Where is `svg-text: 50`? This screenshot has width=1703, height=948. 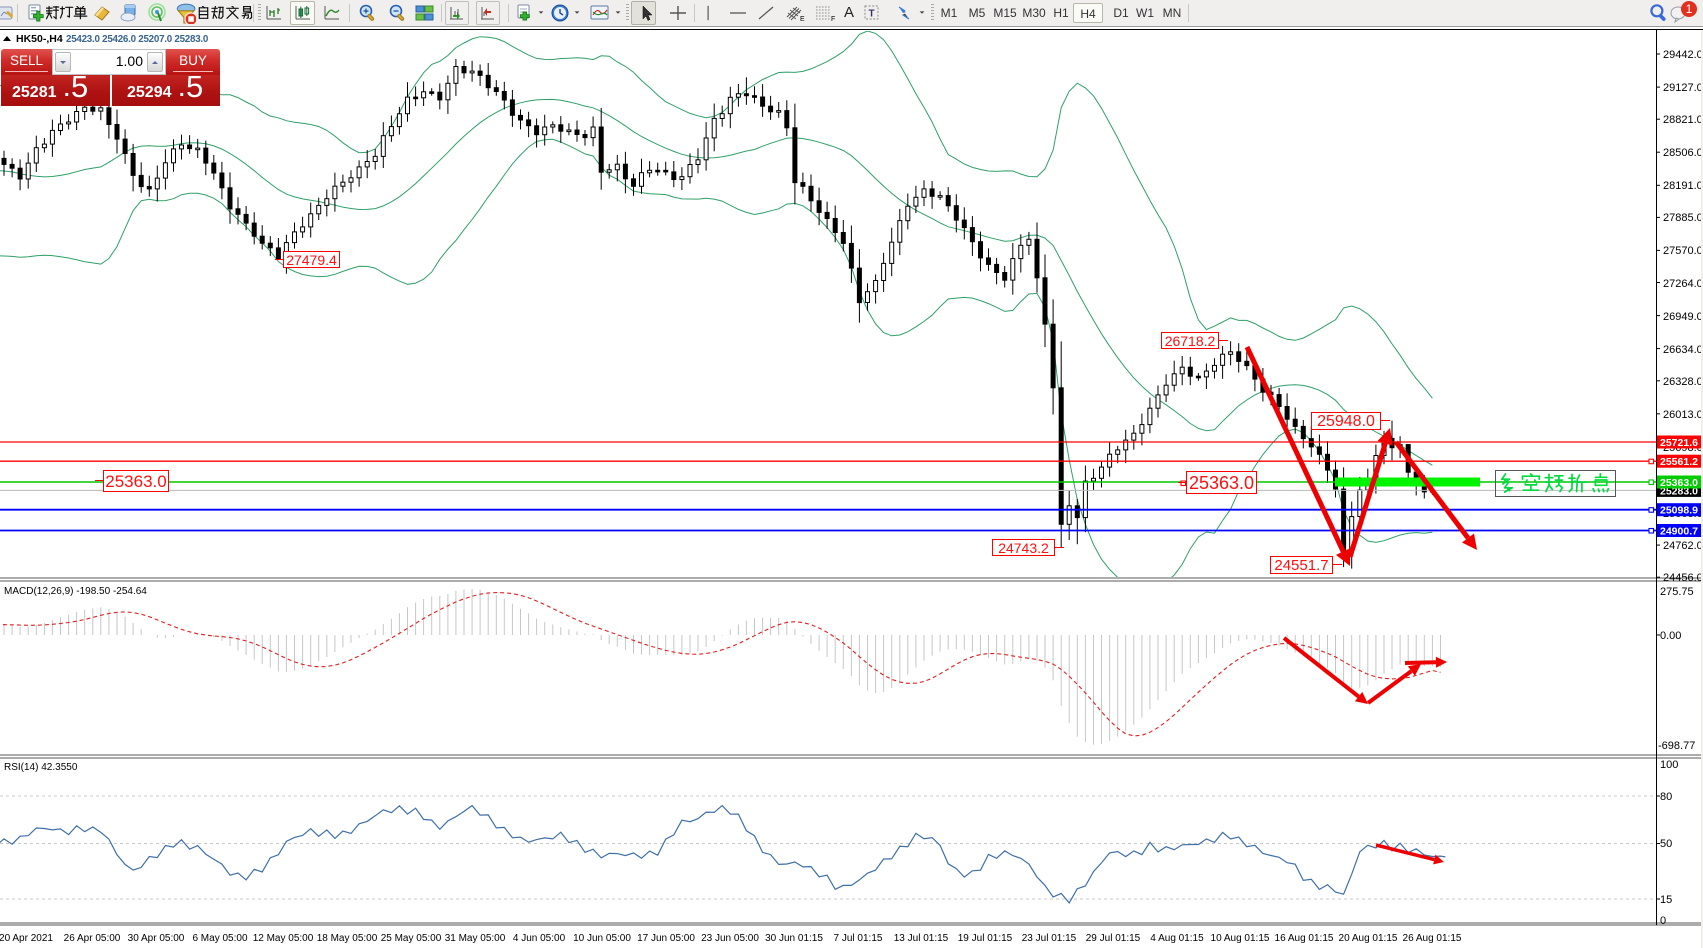 svg-text: 50 is located at coordinates (1666, 844).